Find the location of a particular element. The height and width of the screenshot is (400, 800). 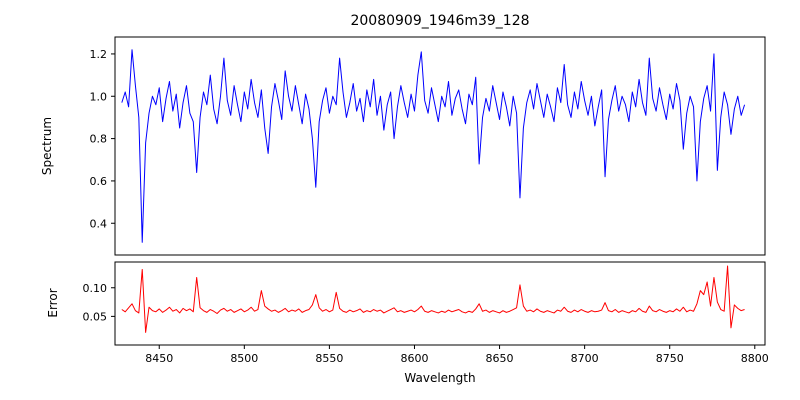

spectrum-y-tick-label: 0.8 is located at coordinates (99, 139).